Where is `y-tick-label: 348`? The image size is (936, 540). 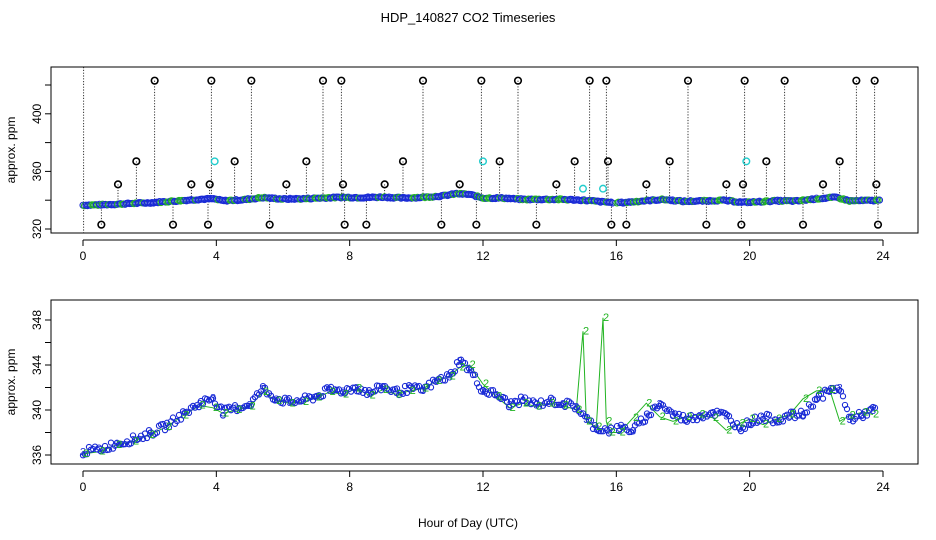 y-tick-label: 348 is located at coordinates (37, 320).